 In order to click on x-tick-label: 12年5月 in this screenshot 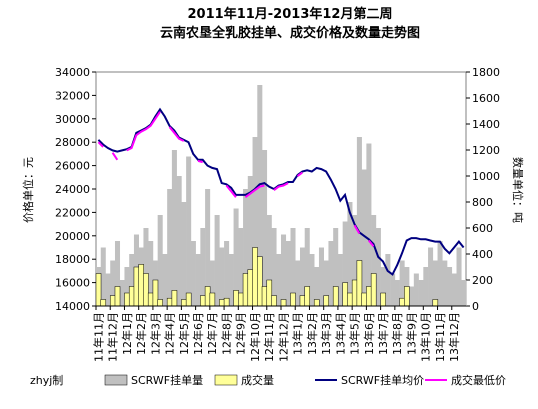, I will do `click(184, 333)`.